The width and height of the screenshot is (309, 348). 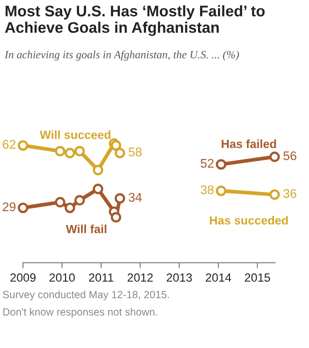 What do you see at coordinates (249, 220) in the screenshot?
I see `series-label: Has succeded` at bounding box center [249, 220].